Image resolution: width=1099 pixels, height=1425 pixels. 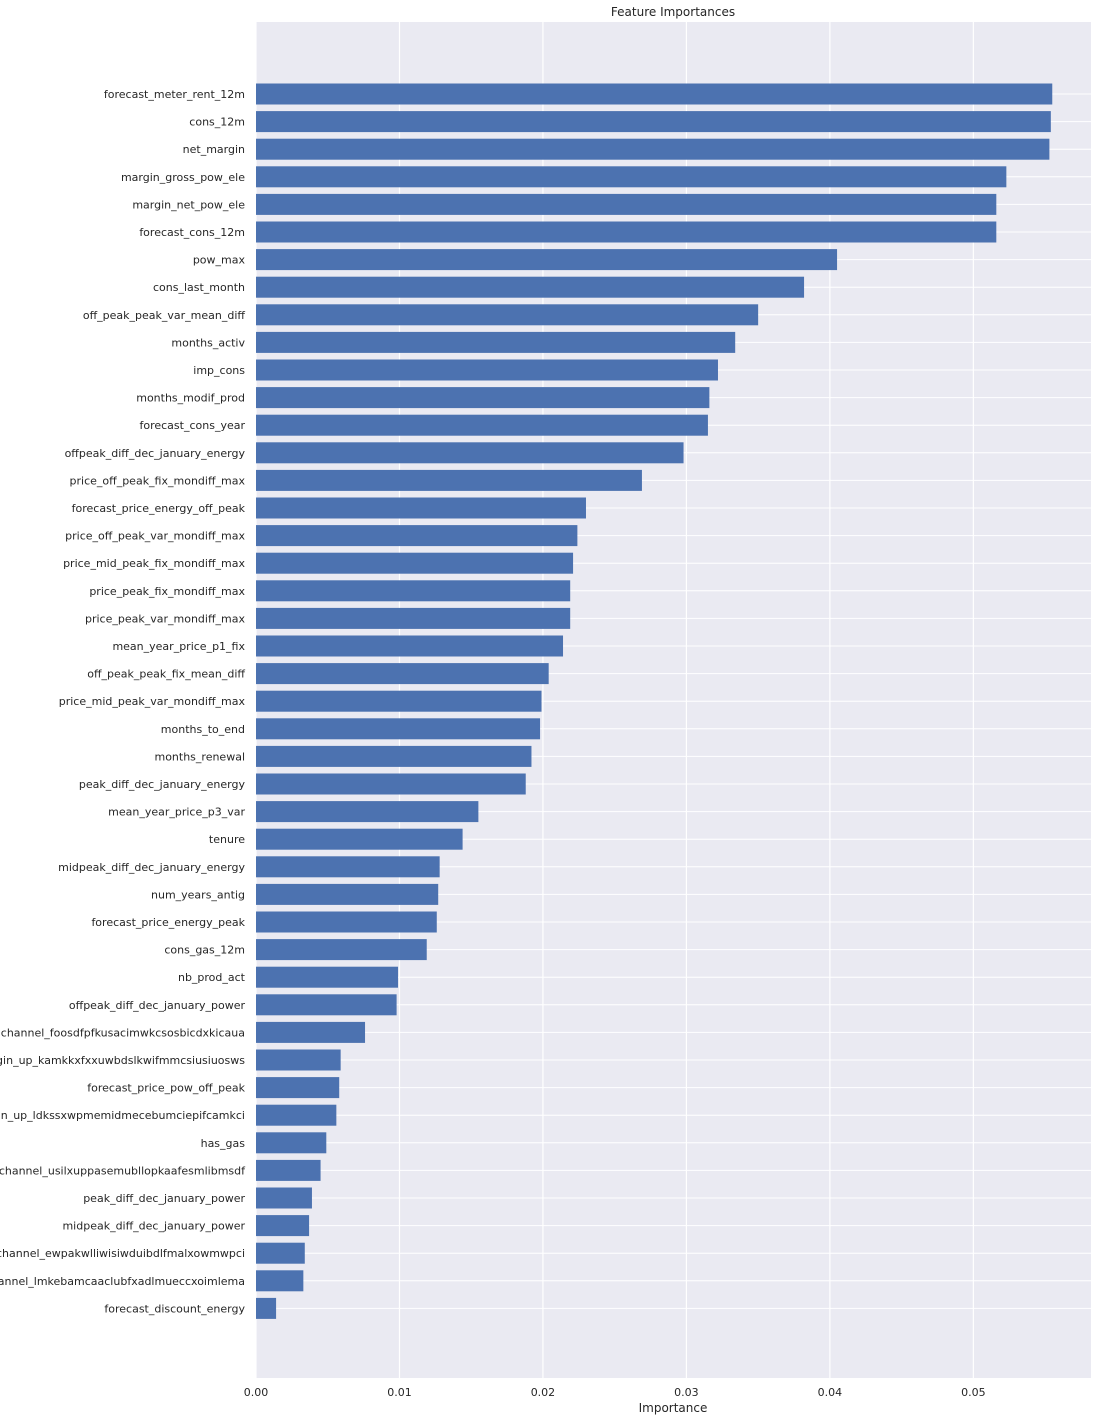 I want to click on y-tick-label: margin_net_pow_ele, so click(x=188, y=204).